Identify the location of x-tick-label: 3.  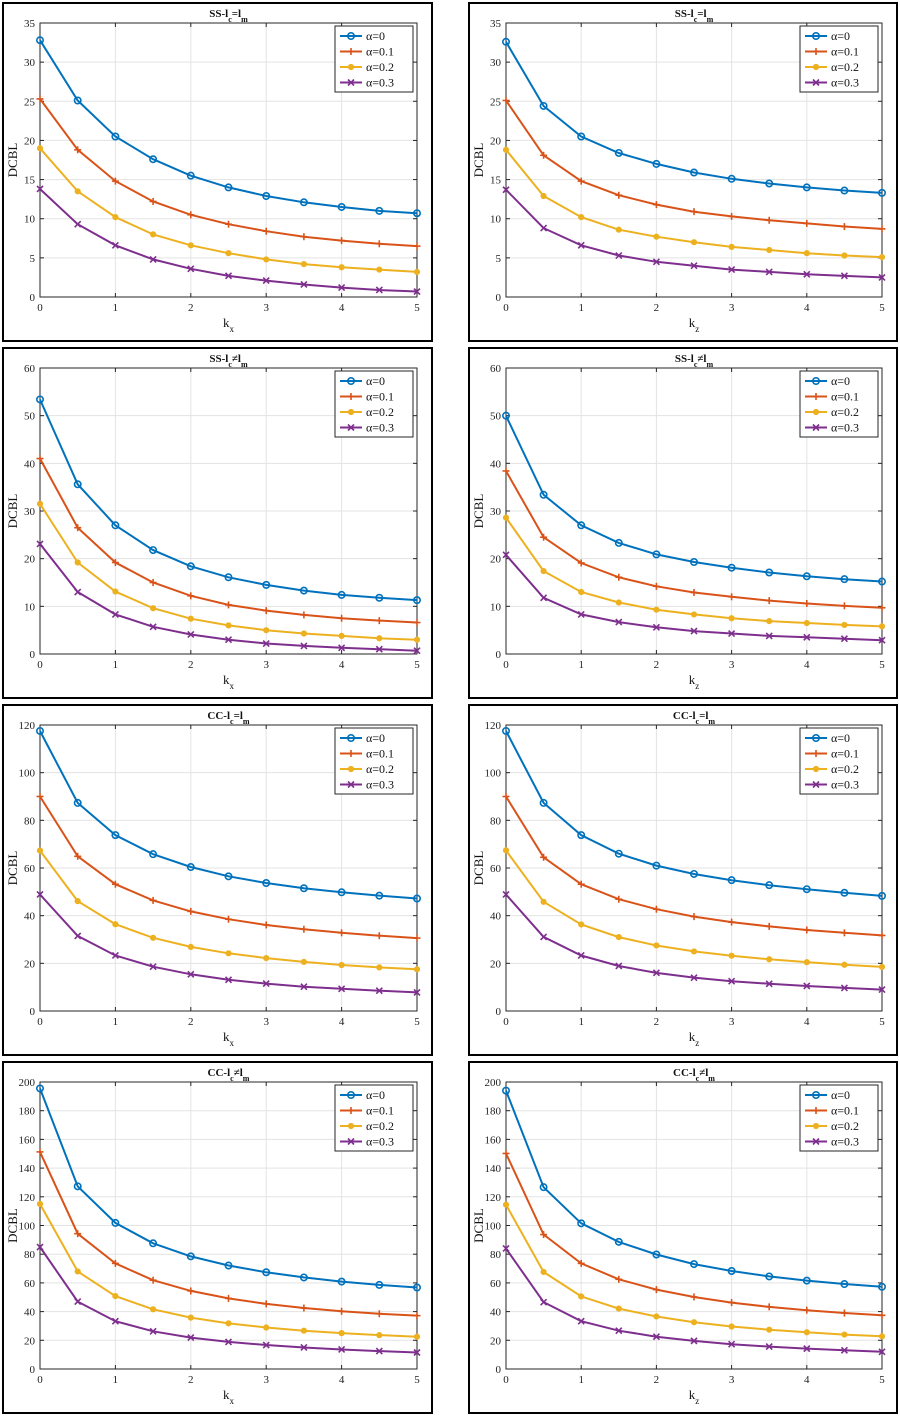
(732, 1380).